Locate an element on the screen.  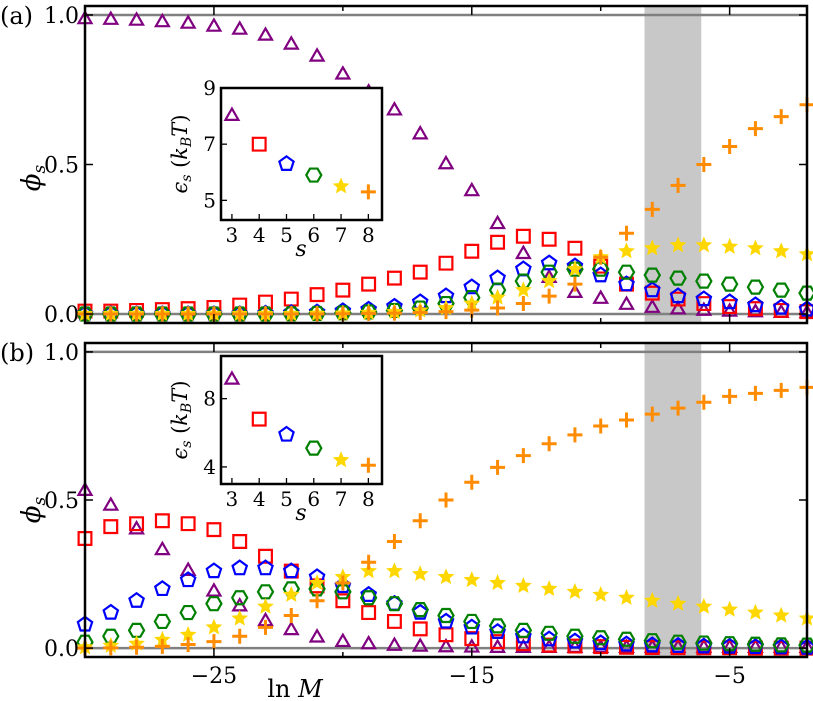
panel-label-a: (a) is located at coordinates (16, 16).